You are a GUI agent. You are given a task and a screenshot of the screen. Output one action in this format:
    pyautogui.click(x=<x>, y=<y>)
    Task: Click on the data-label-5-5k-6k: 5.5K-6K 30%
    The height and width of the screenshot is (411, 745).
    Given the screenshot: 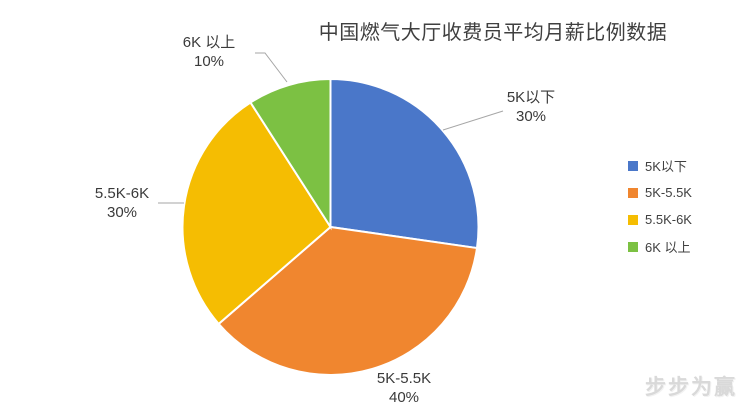 What is the action you would take?
    pyautogui.click(x=122, y=203)
    